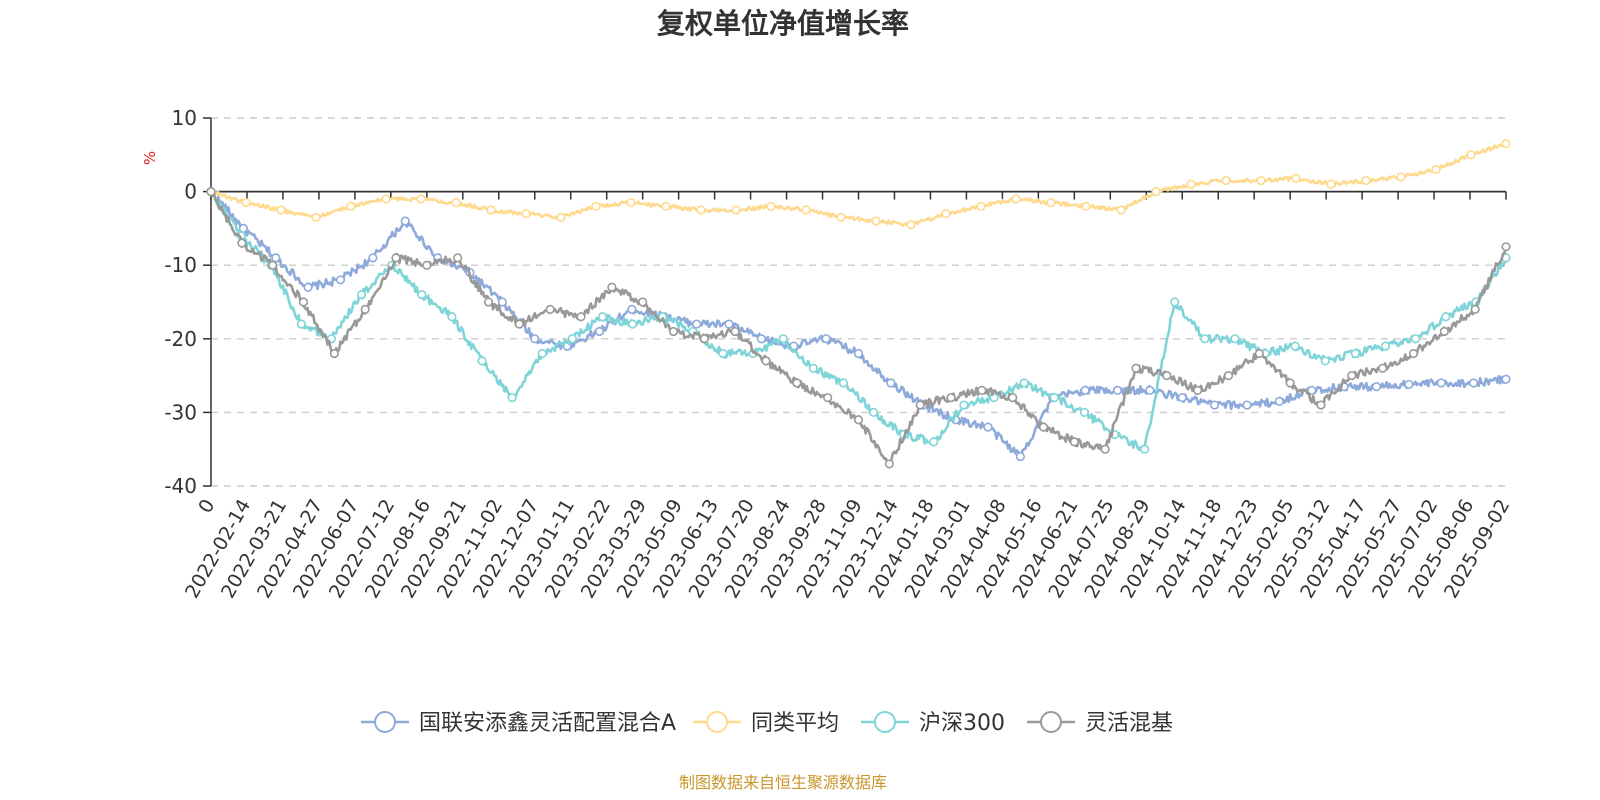  Describe the element at coordinates (180, 265) in the screenshot. I see `y-tick-label: -10` at that location.